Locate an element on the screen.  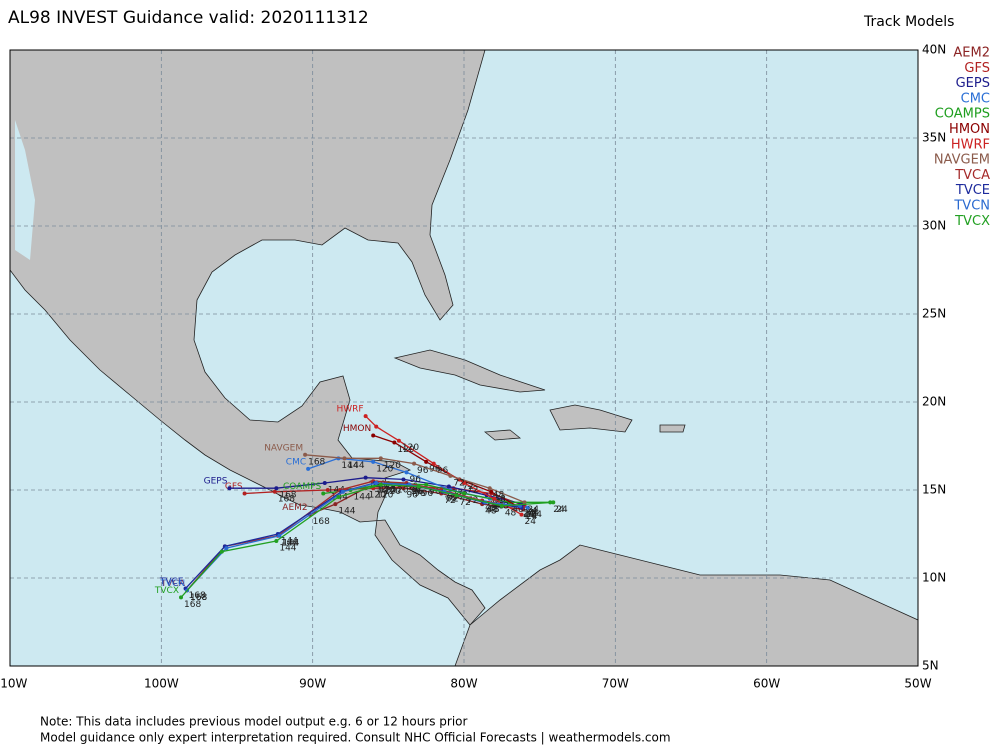
x-tick-label: 100W is located at coordinates (161, 684).